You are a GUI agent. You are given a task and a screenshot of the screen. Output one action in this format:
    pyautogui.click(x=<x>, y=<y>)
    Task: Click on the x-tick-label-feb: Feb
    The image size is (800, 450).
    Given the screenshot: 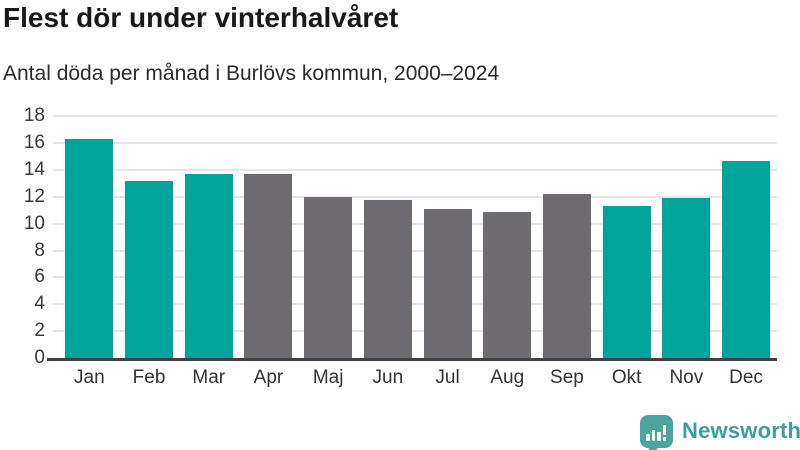 What is the action you would take?
    pyautogui.click(x=149, y=377)
    